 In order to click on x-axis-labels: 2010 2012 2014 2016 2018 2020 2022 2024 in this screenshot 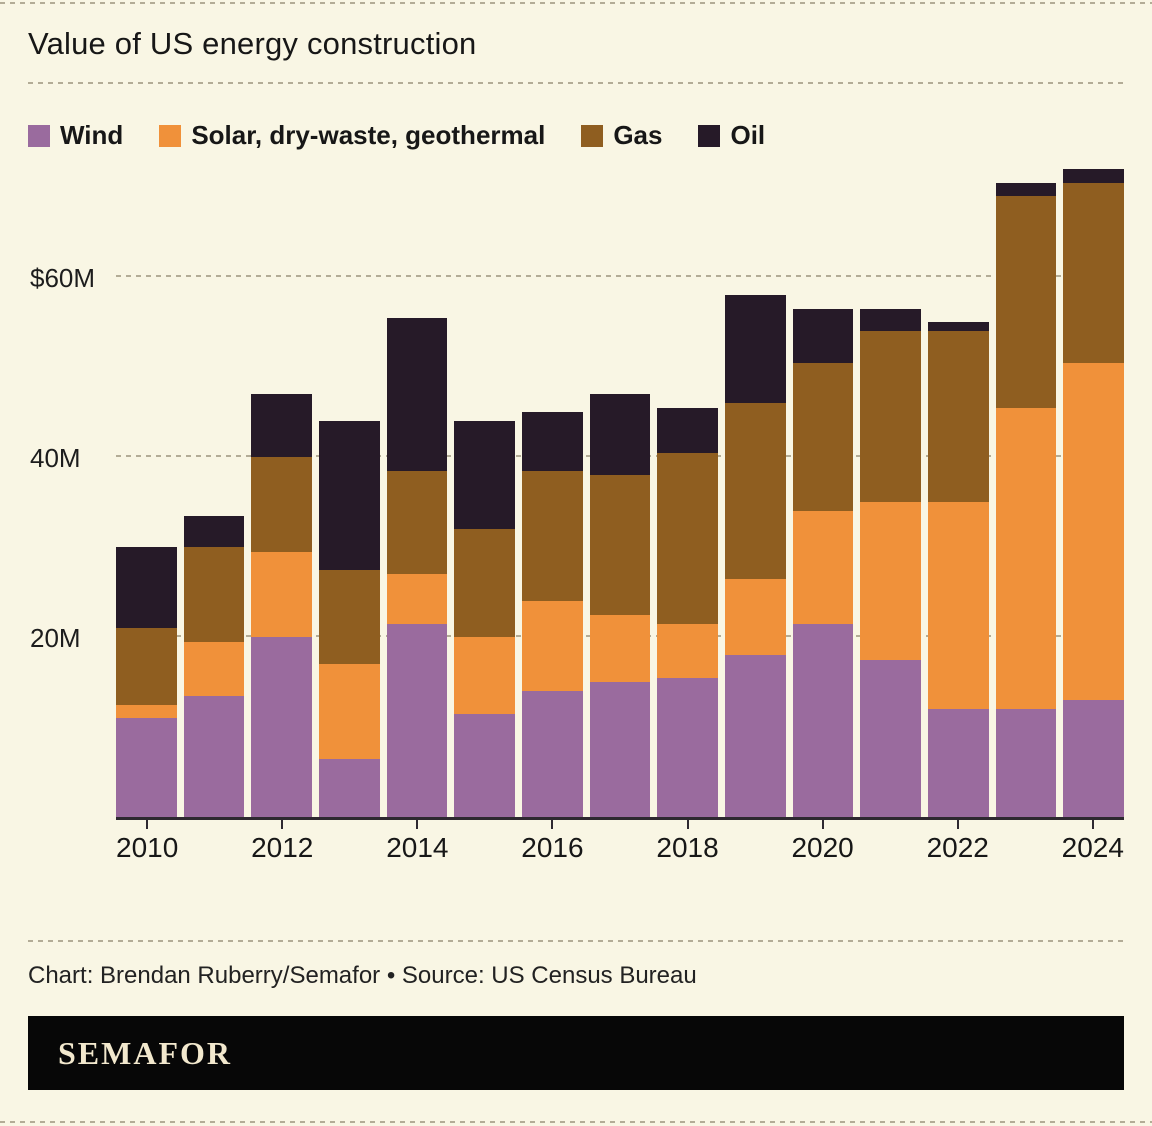, I will do `click(620, 845)`.